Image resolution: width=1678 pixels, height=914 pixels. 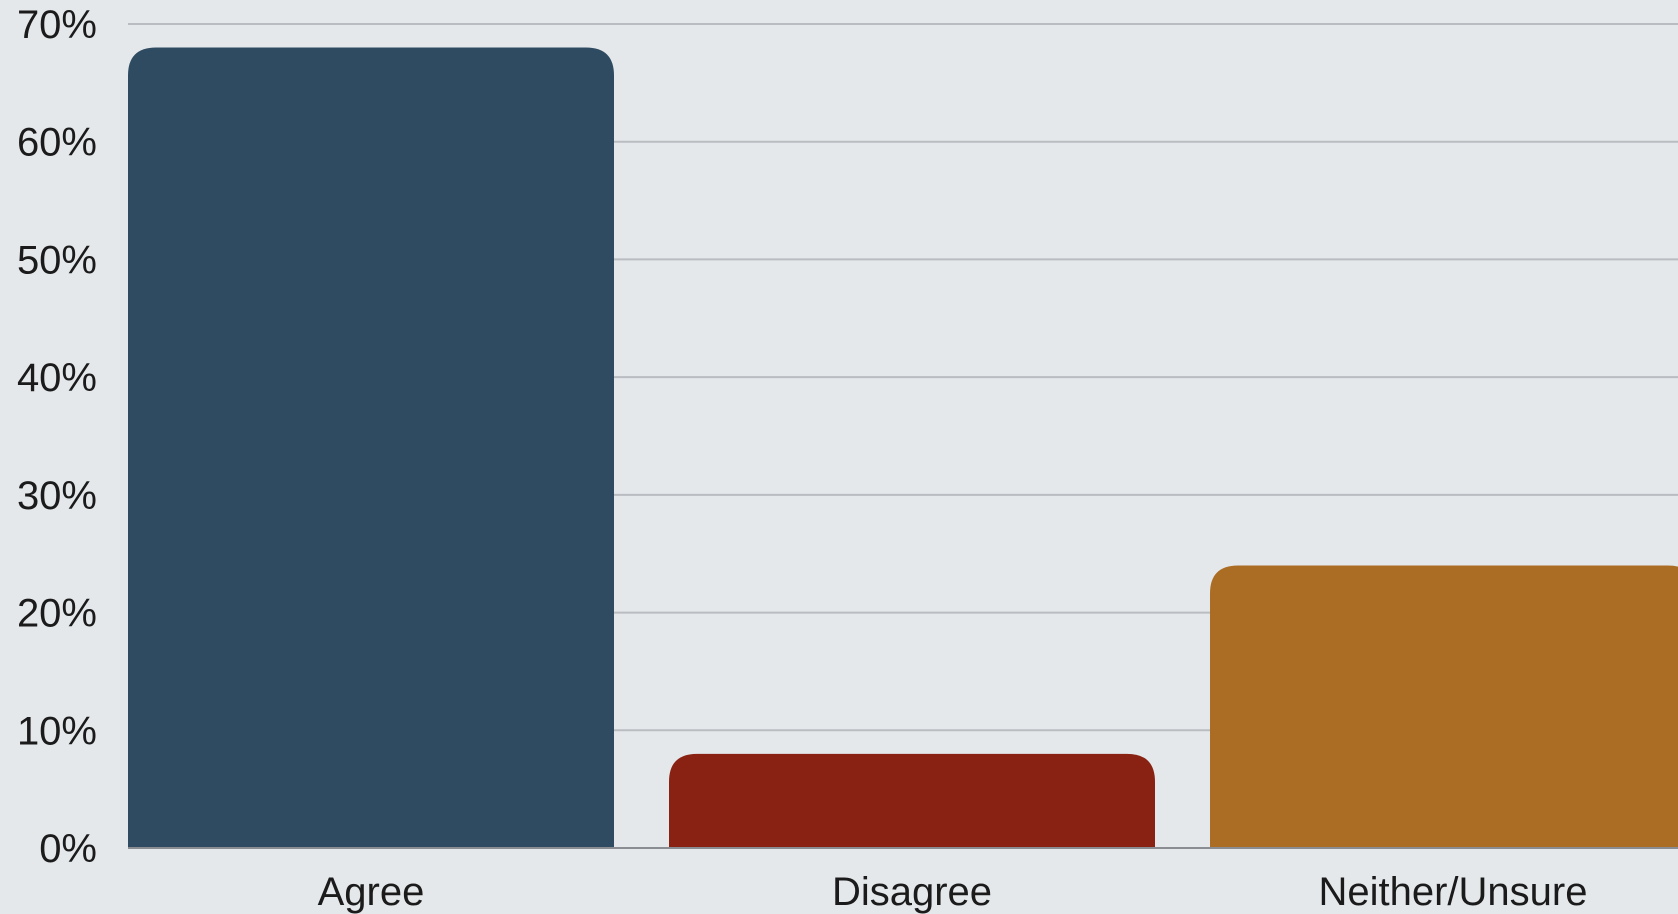 What do you see at coordinates (57, 496) in the screenshot?
I see `y-tick-label: 30%` at bounding box center [57, 496].